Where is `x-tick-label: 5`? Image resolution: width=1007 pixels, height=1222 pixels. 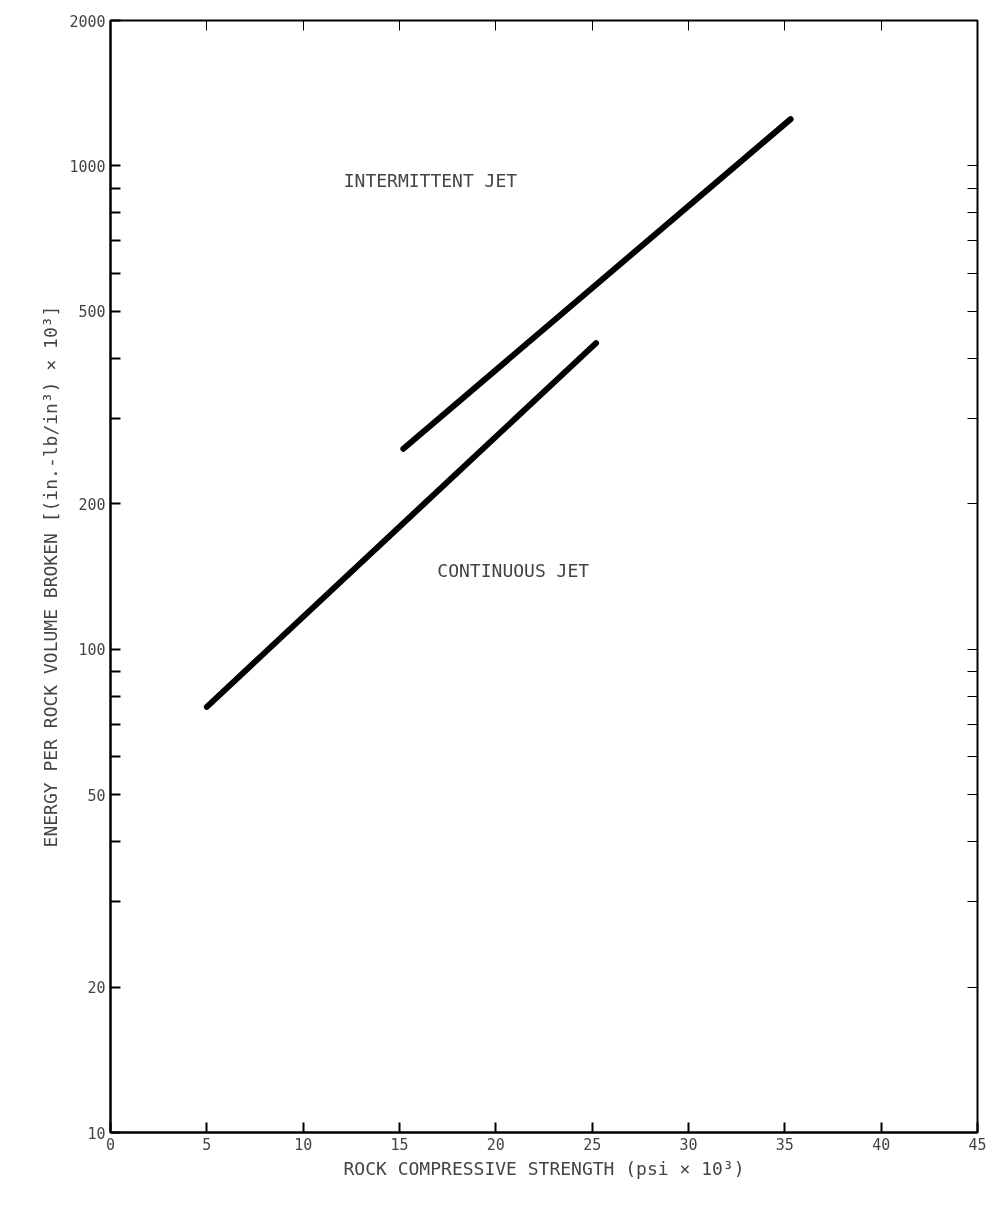 x-tick-label: 5 is located at coordinates (207, 1144).